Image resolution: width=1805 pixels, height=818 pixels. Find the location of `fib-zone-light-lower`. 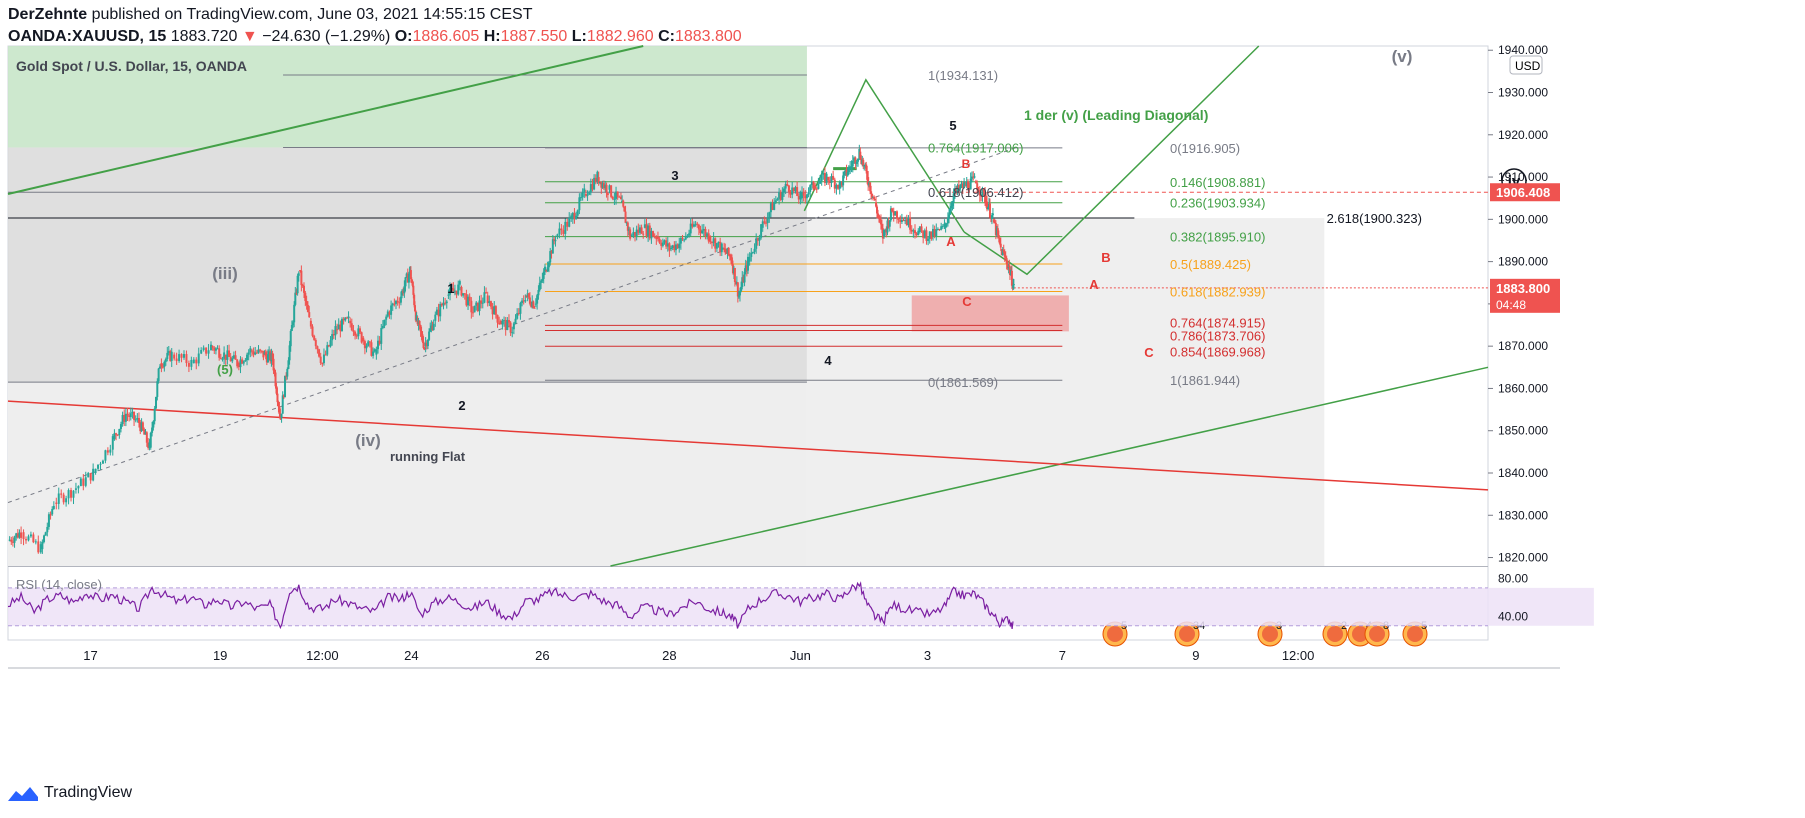

fib-zone-light-lower is located at coordinates (407, 474).